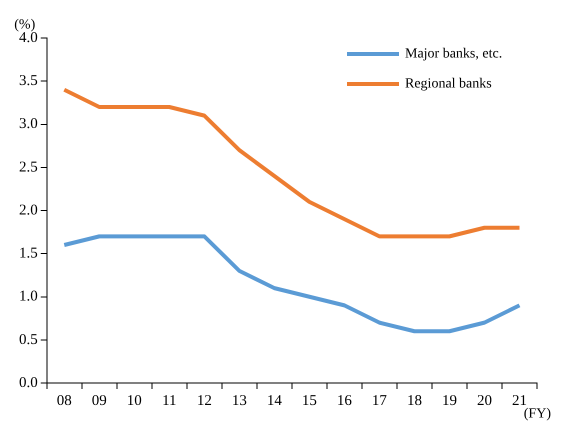  Describe the element at coordinates (28, 124) in the screenshot. I see `y-tick-label: 3.0` at that location.